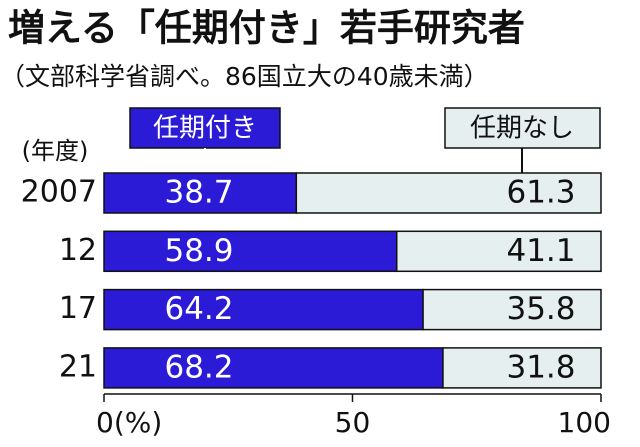 The image size is (640, 447). What do you see at coordinates (353, 422) in the screenshot?
I see `x-tick-label: 50` at bounding box center [353, 422].